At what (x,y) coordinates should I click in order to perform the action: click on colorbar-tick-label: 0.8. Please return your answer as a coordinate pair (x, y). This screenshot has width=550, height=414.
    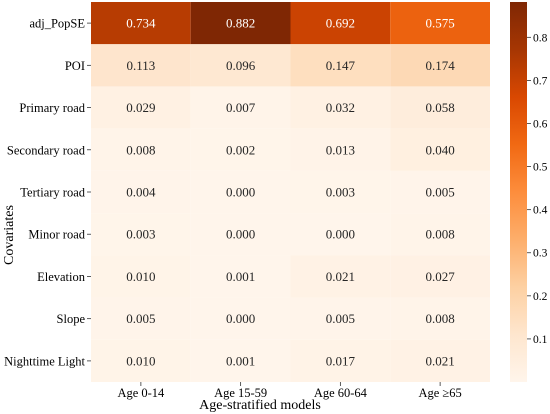
    Looking at the image, I should click on (540, 38).